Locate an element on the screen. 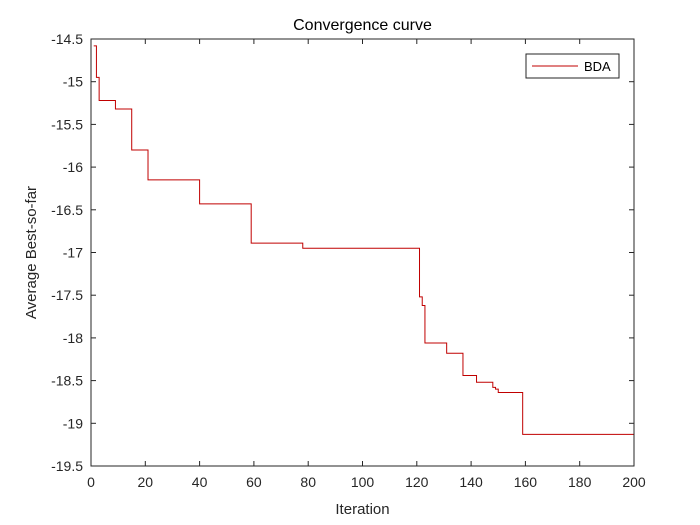  x-tick-label: 160 is located at coordinates (526, 482).